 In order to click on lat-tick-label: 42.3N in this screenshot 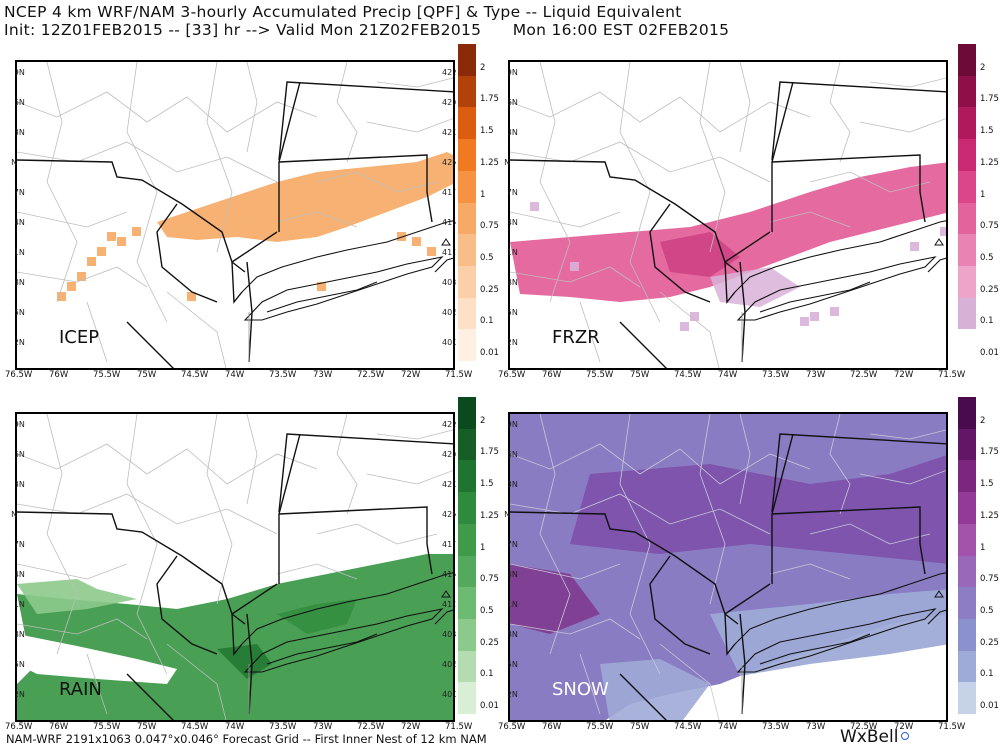, I will do `click(506, 484)`.